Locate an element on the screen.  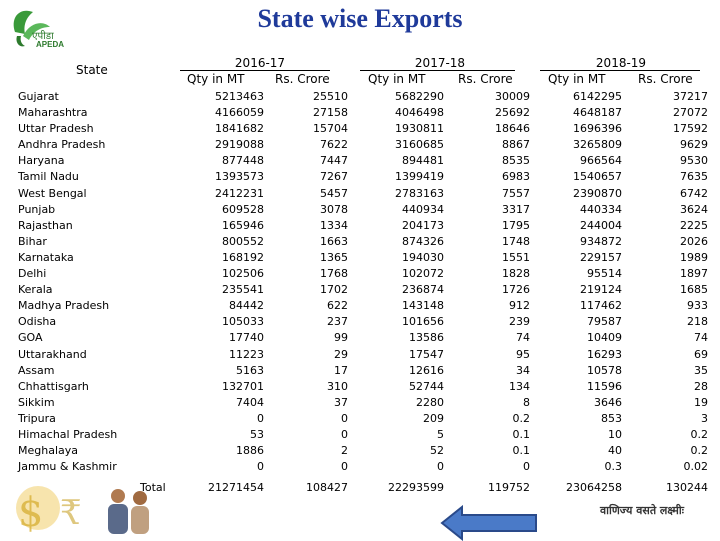
table-cell: 25692 is located at coordinates (512, 113).